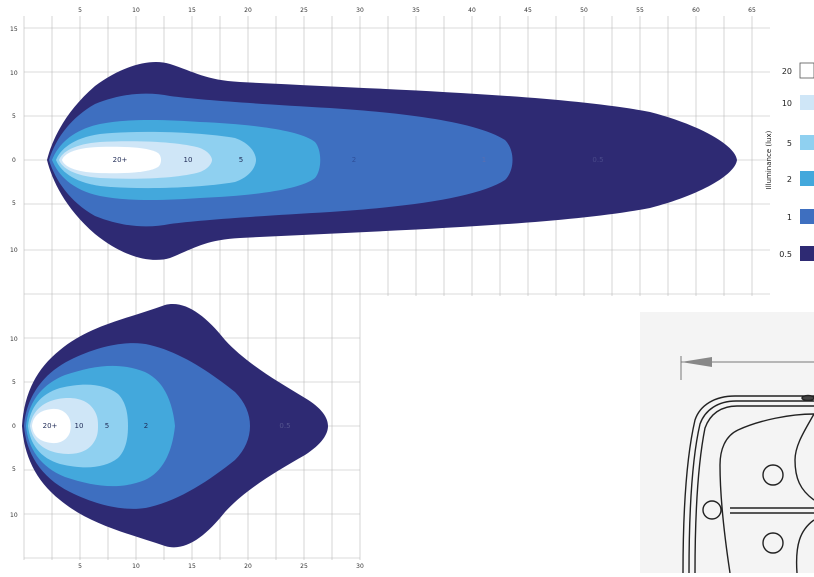 Image resolution: width=814 pixels, height=577 pixels. I want to click on legend-label: 10, so click(787, 103).